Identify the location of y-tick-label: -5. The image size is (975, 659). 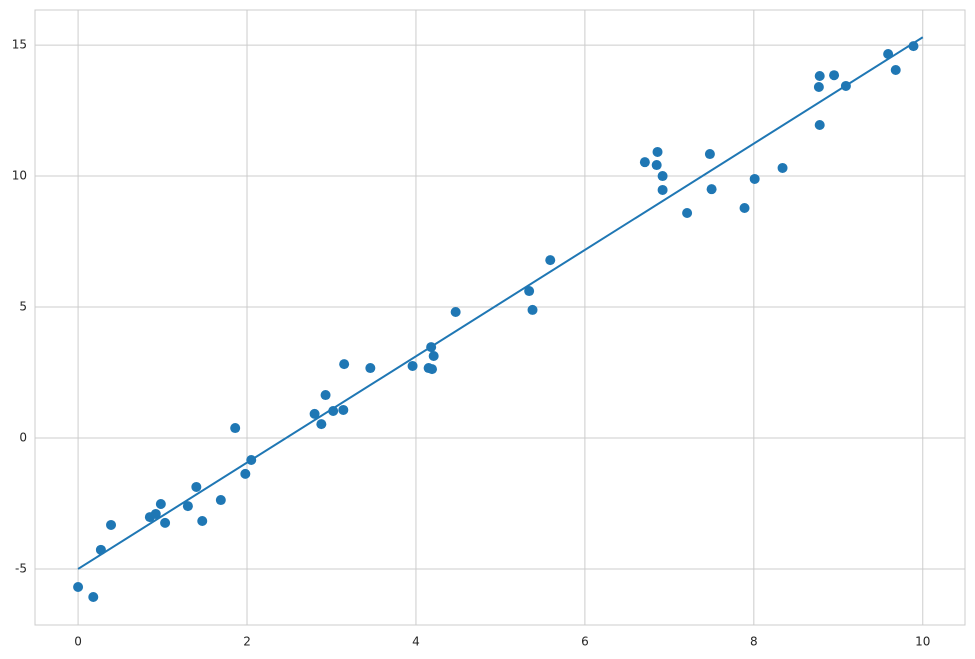
(21, 568).